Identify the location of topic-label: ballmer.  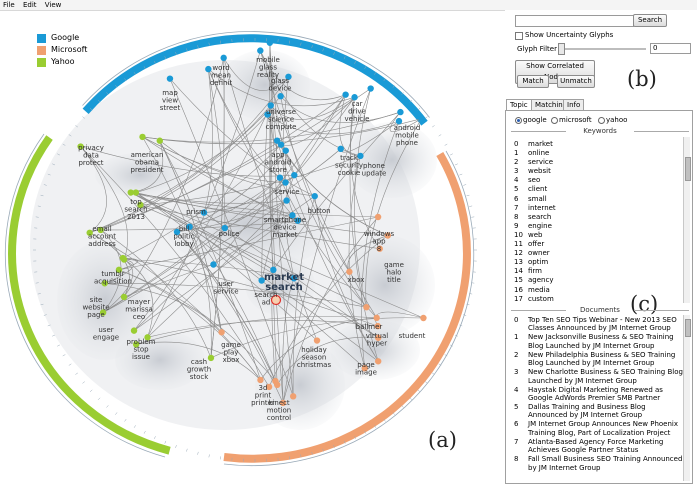
(369, 327).